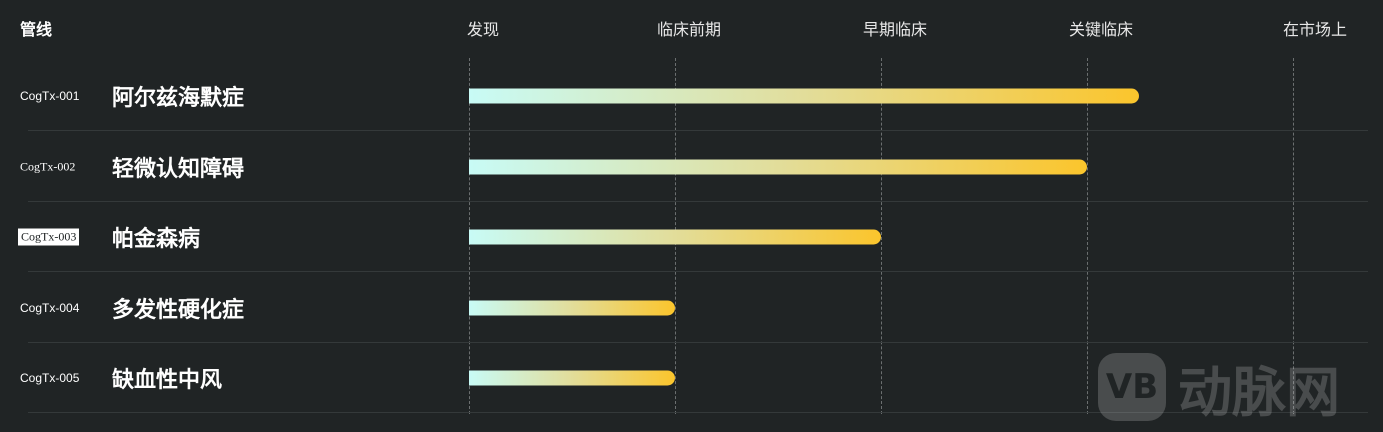 The image size is (1383, 432). What do you see at coordinates (1259, 392) in the screenshot?
I see `watermark-text: 动脉网` at bounding box center [1259, 392].